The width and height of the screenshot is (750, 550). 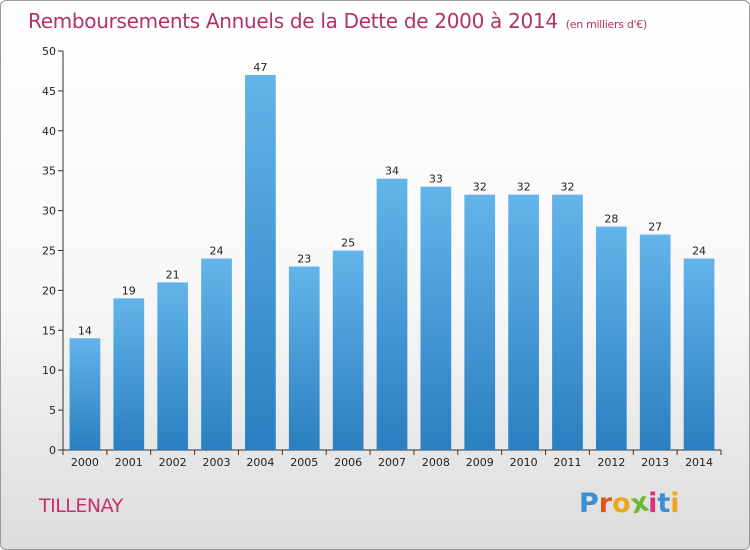 I want to click on bar-2002, so click(x=173, y=366).